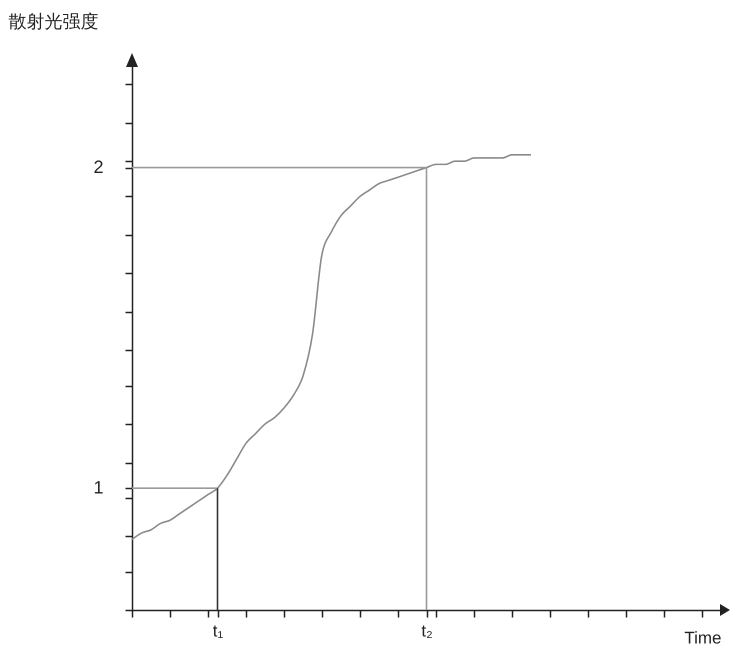 This screenshot has width=739, height=660. Describe the element at coordinates (53, 22) in the screenshot. I see `y-axis-title: 散射光强度` at that location.